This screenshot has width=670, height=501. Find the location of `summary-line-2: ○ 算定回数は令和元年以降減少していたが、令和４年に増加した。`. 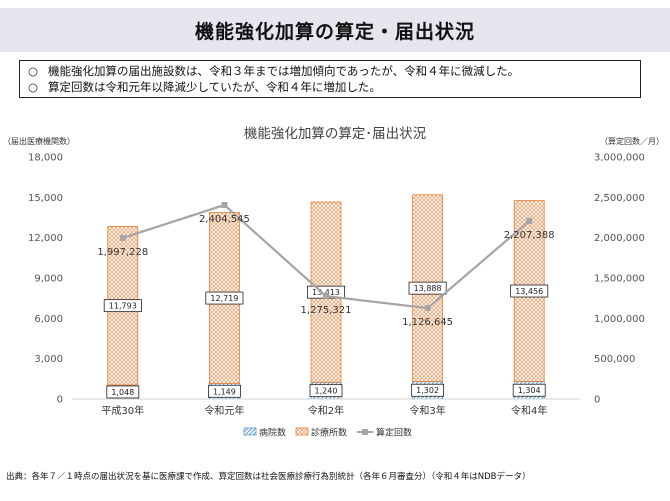

summary-line-2: ○ 算定回数は令和元年以降減少していたが、令和４年に増加した。 is located at coordinates (330, 87).